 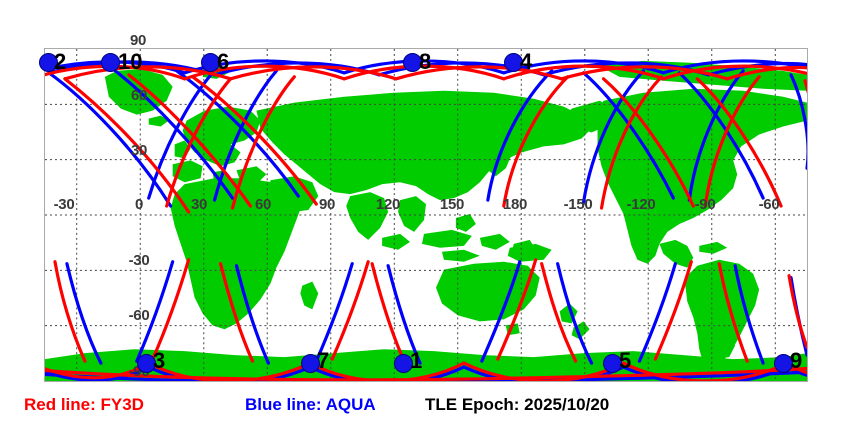 What do you see at coordinates (515, 204) in the screenshot?
I see `lon-tick-180: 180` at bounding box center [515, 204].